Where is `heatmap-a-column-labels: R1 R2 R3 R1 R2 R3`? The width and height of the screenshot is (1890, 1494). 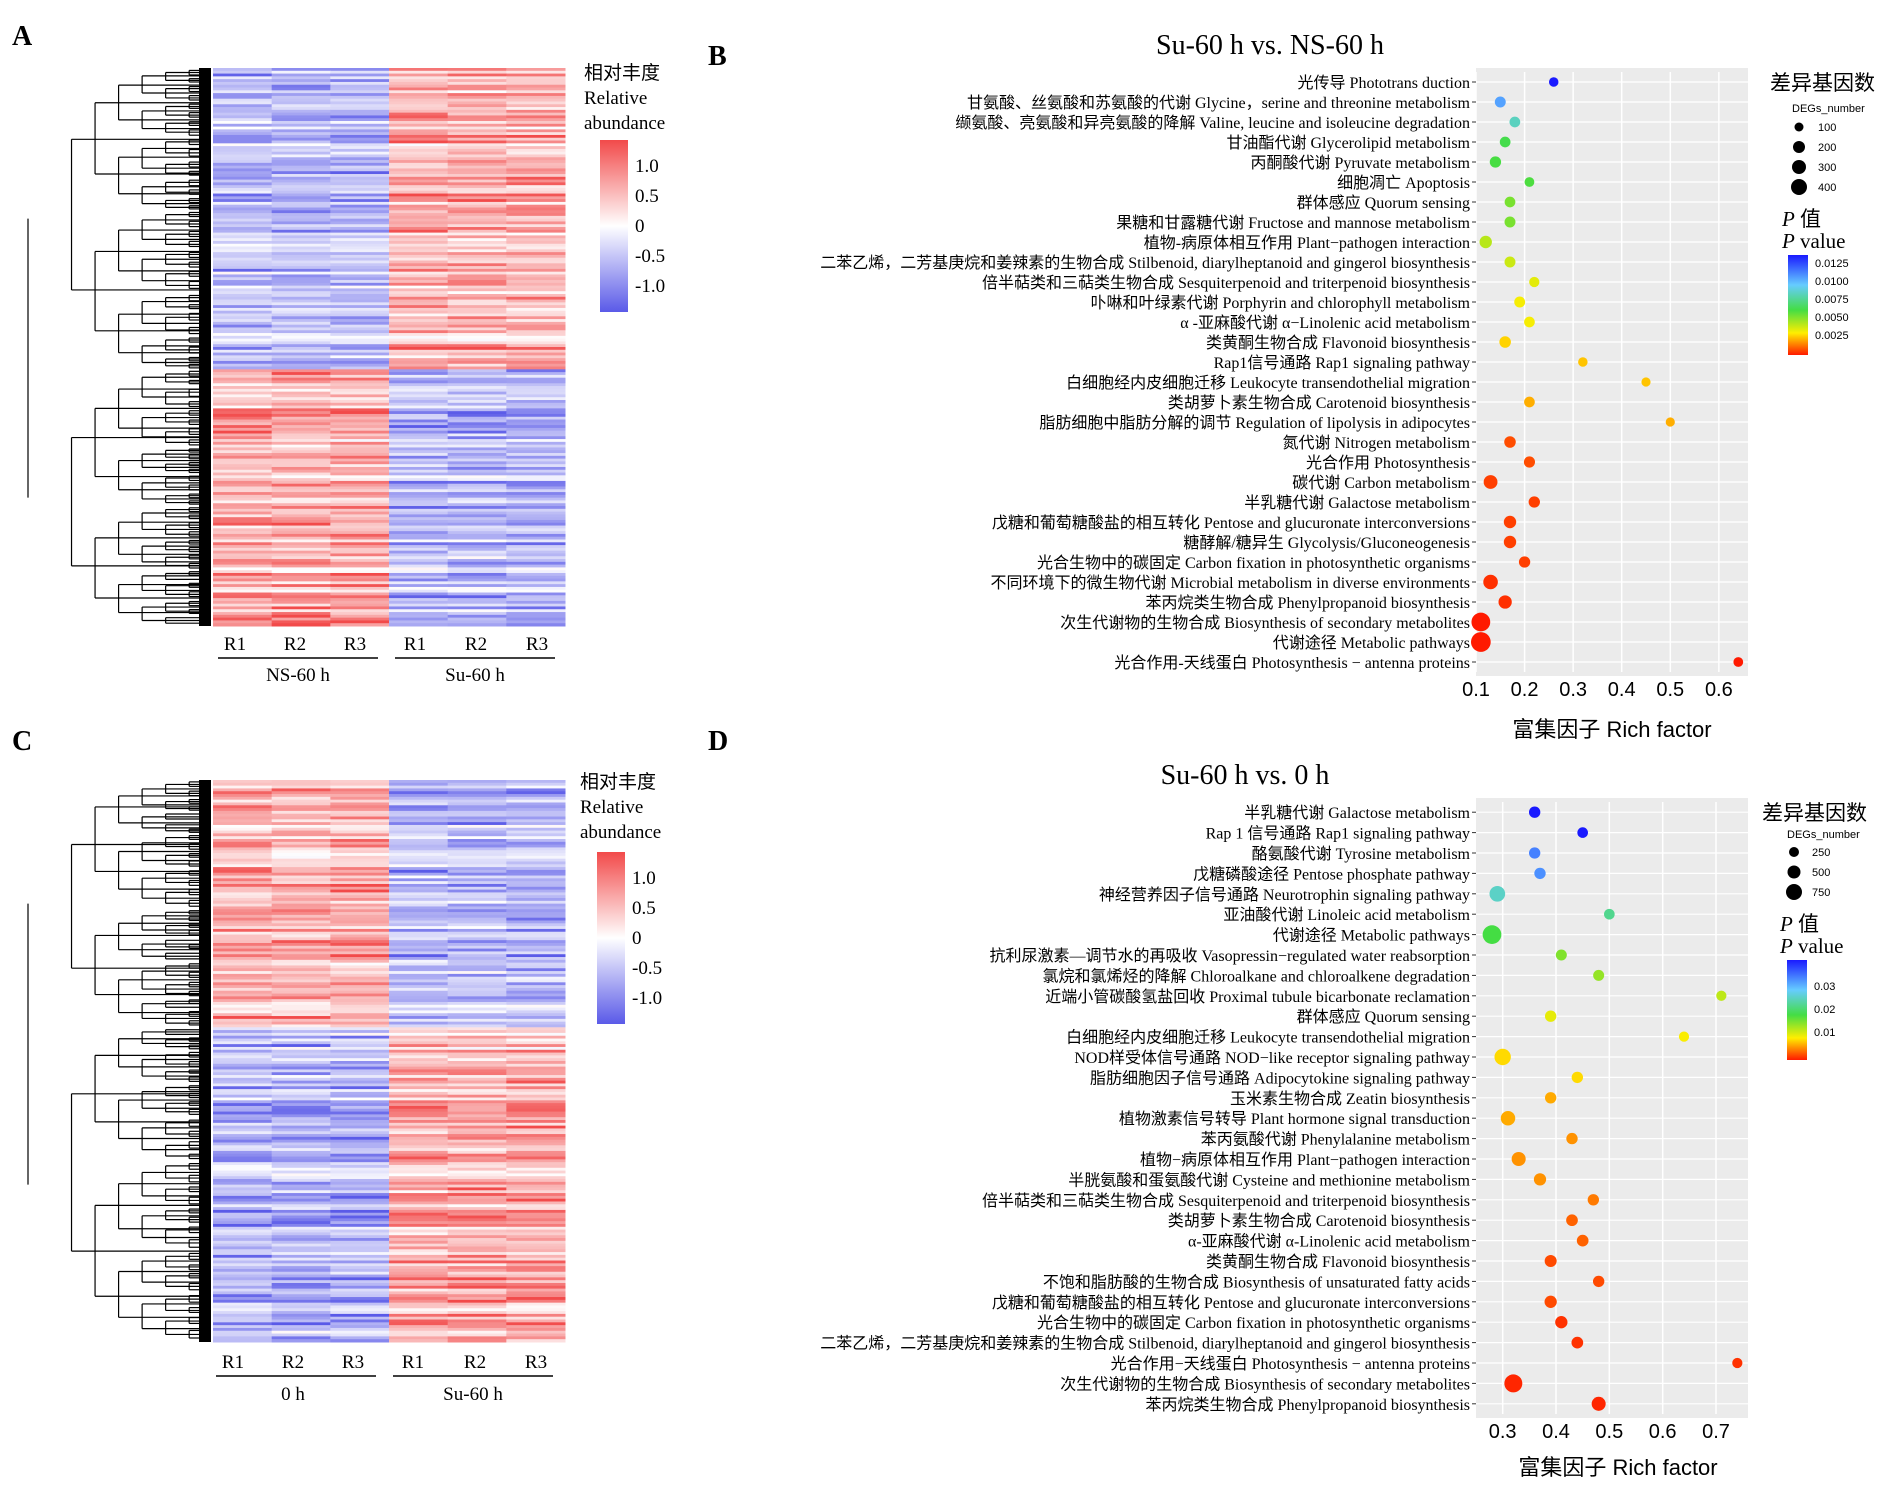
heatmap-a-column-labels: R1 R2 R3 R1 R2 R3 is located at coordinates (386, 644).